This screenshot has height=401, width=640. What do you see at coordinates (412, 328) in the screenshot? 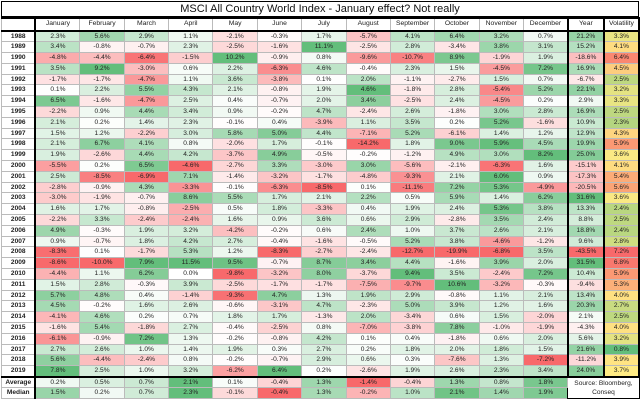
I see `month-return-cell: -3.8%` at bounding box center [412, 328].